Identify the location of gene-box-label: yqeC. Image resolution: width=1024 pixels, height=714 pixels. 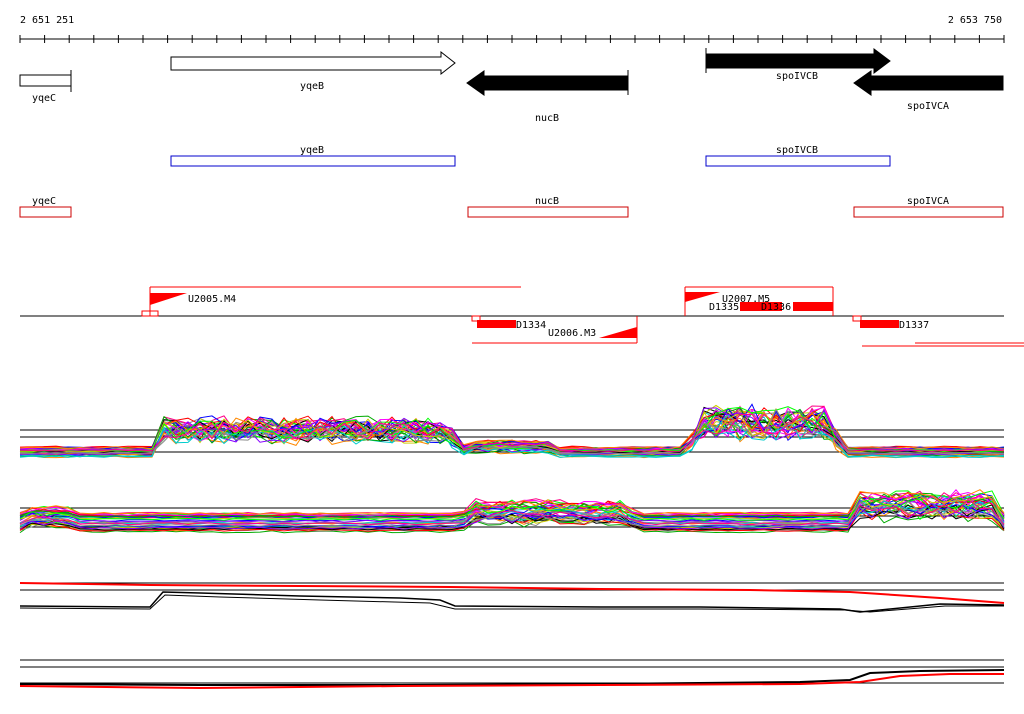
(44, 201).